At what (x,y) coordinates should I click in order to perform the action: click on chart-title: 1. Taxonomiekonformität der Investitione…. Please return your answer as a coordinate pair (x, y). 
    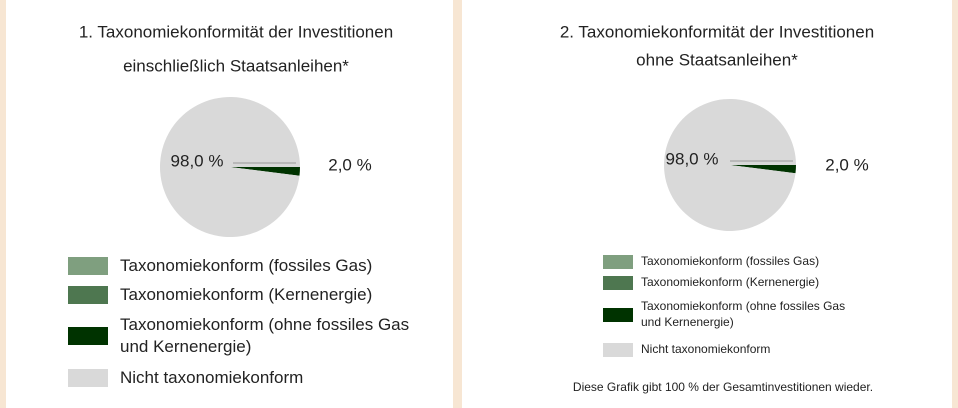
    Looking at the image, I should click on (236, 31).